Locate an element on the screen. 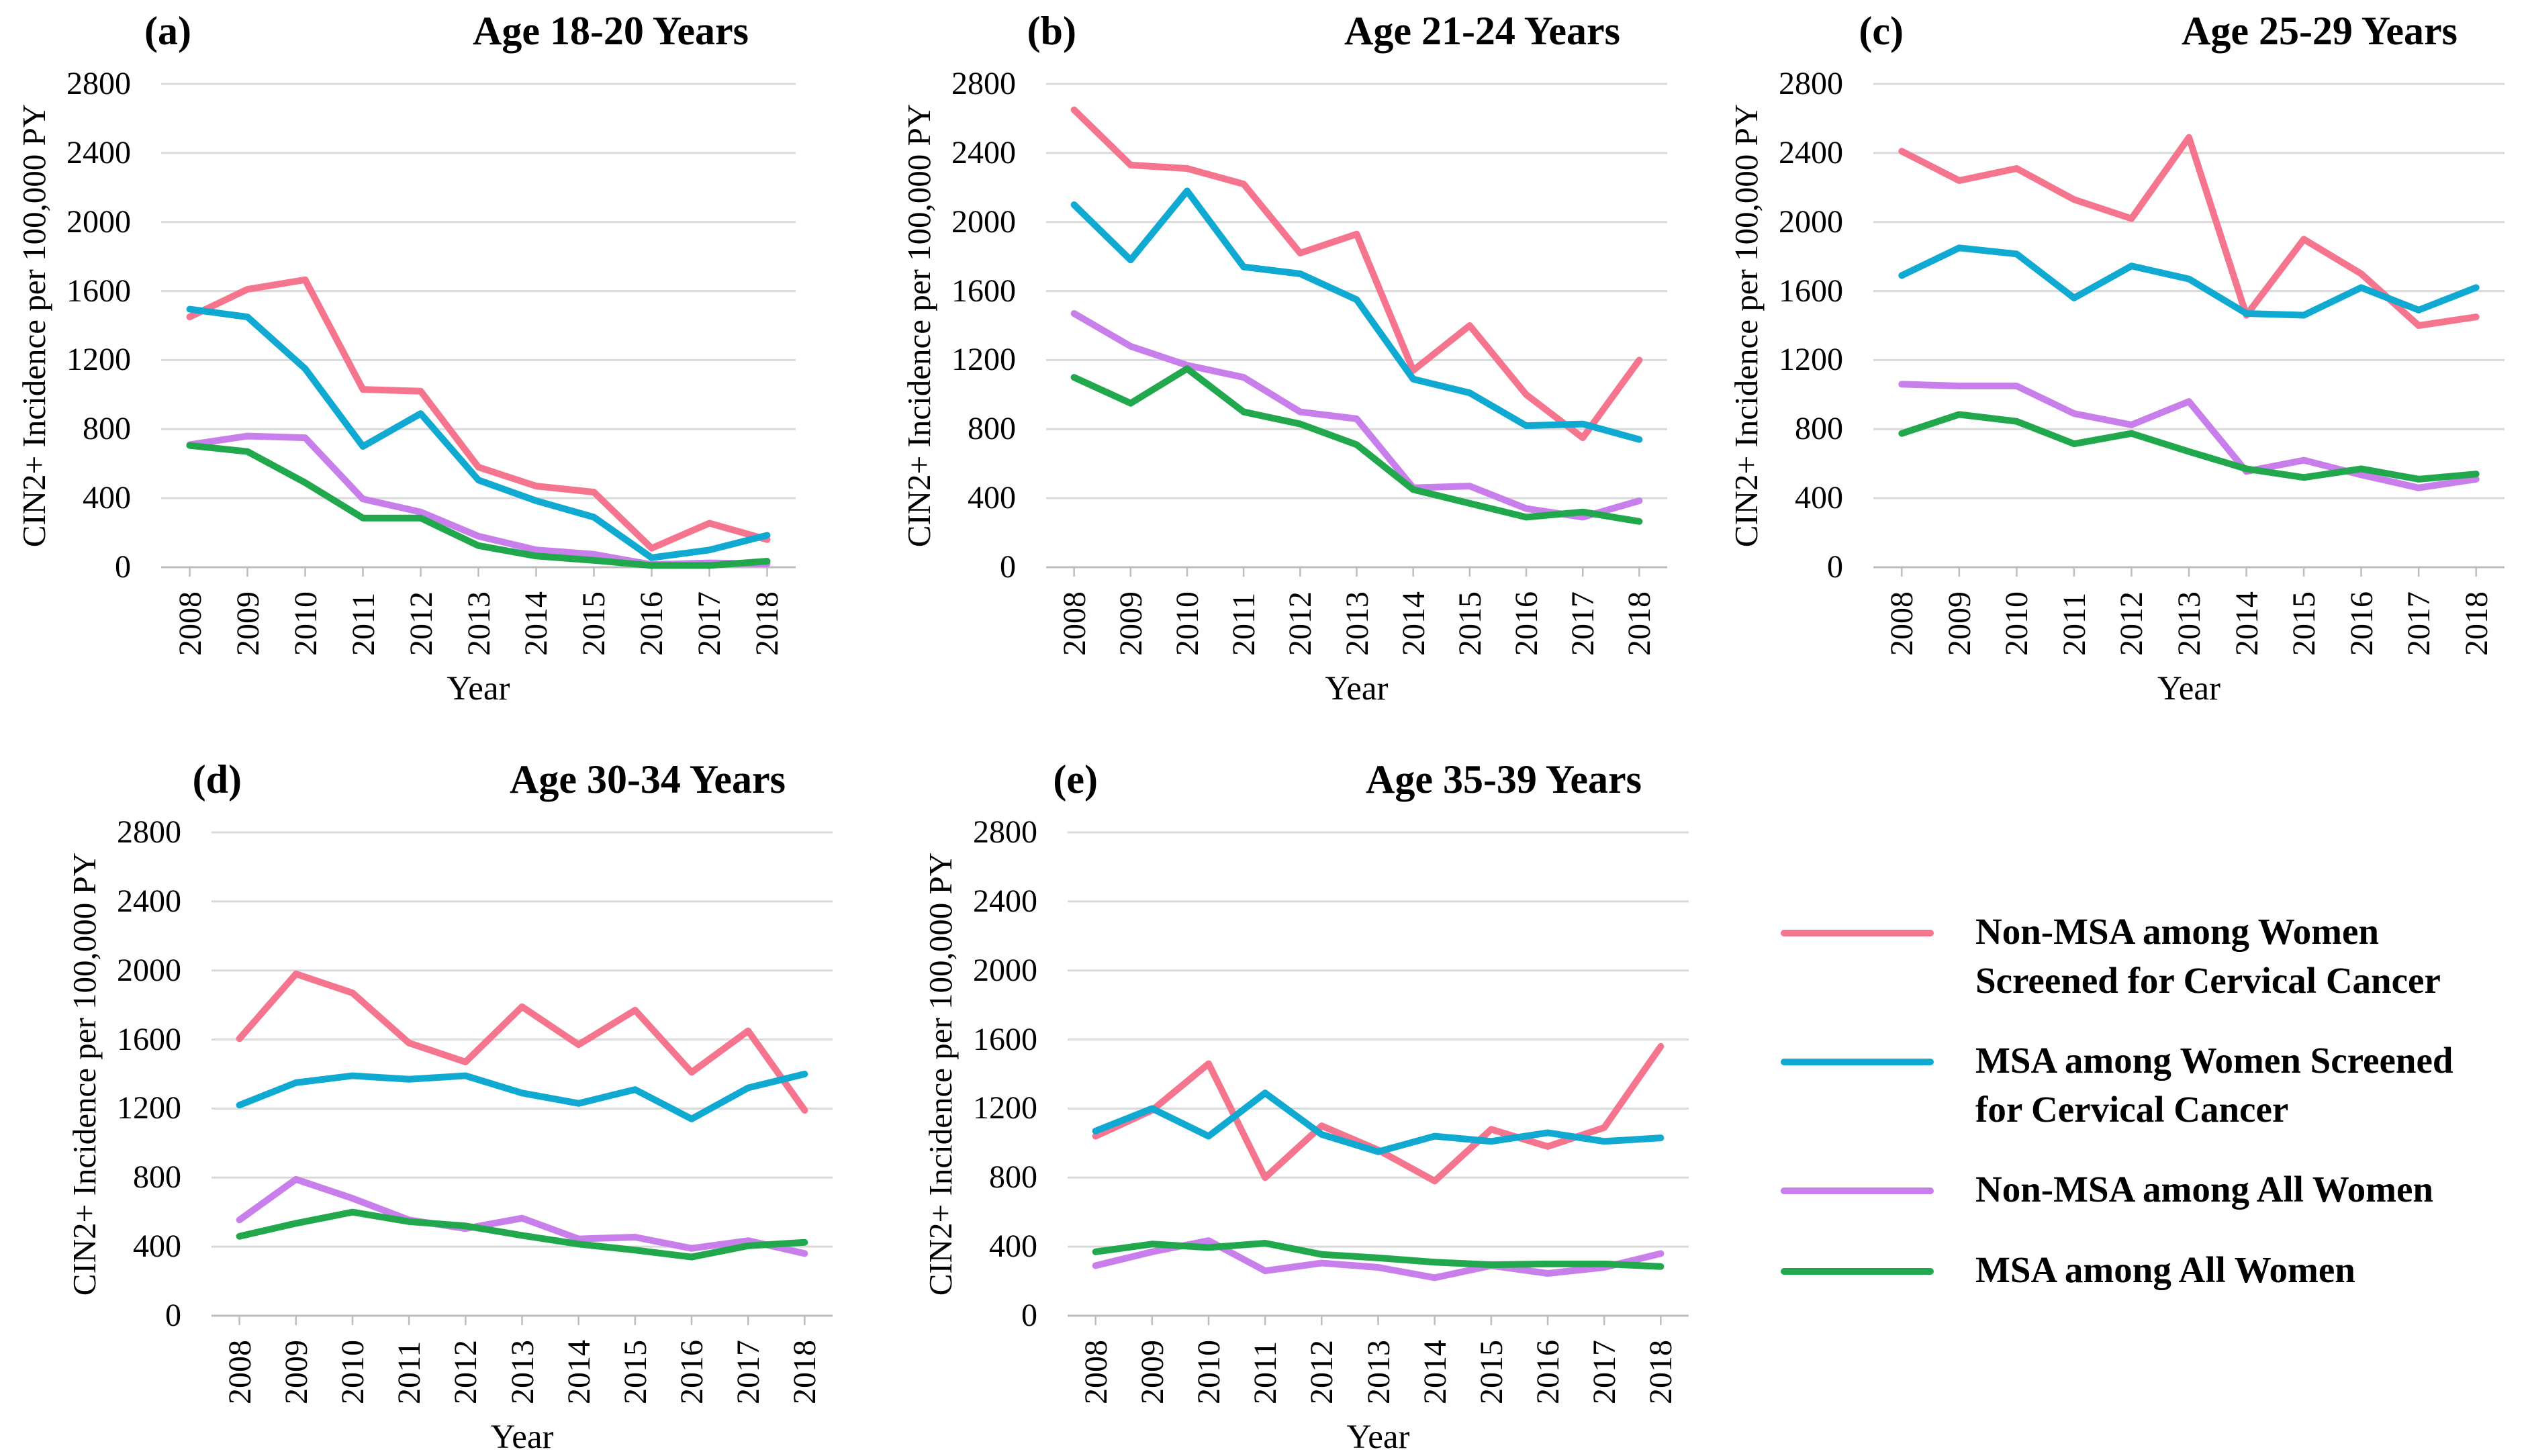 This screenshot has width=2526, height=1456. x-tick-label: 2009 is located at coordinates (1152, 1372).